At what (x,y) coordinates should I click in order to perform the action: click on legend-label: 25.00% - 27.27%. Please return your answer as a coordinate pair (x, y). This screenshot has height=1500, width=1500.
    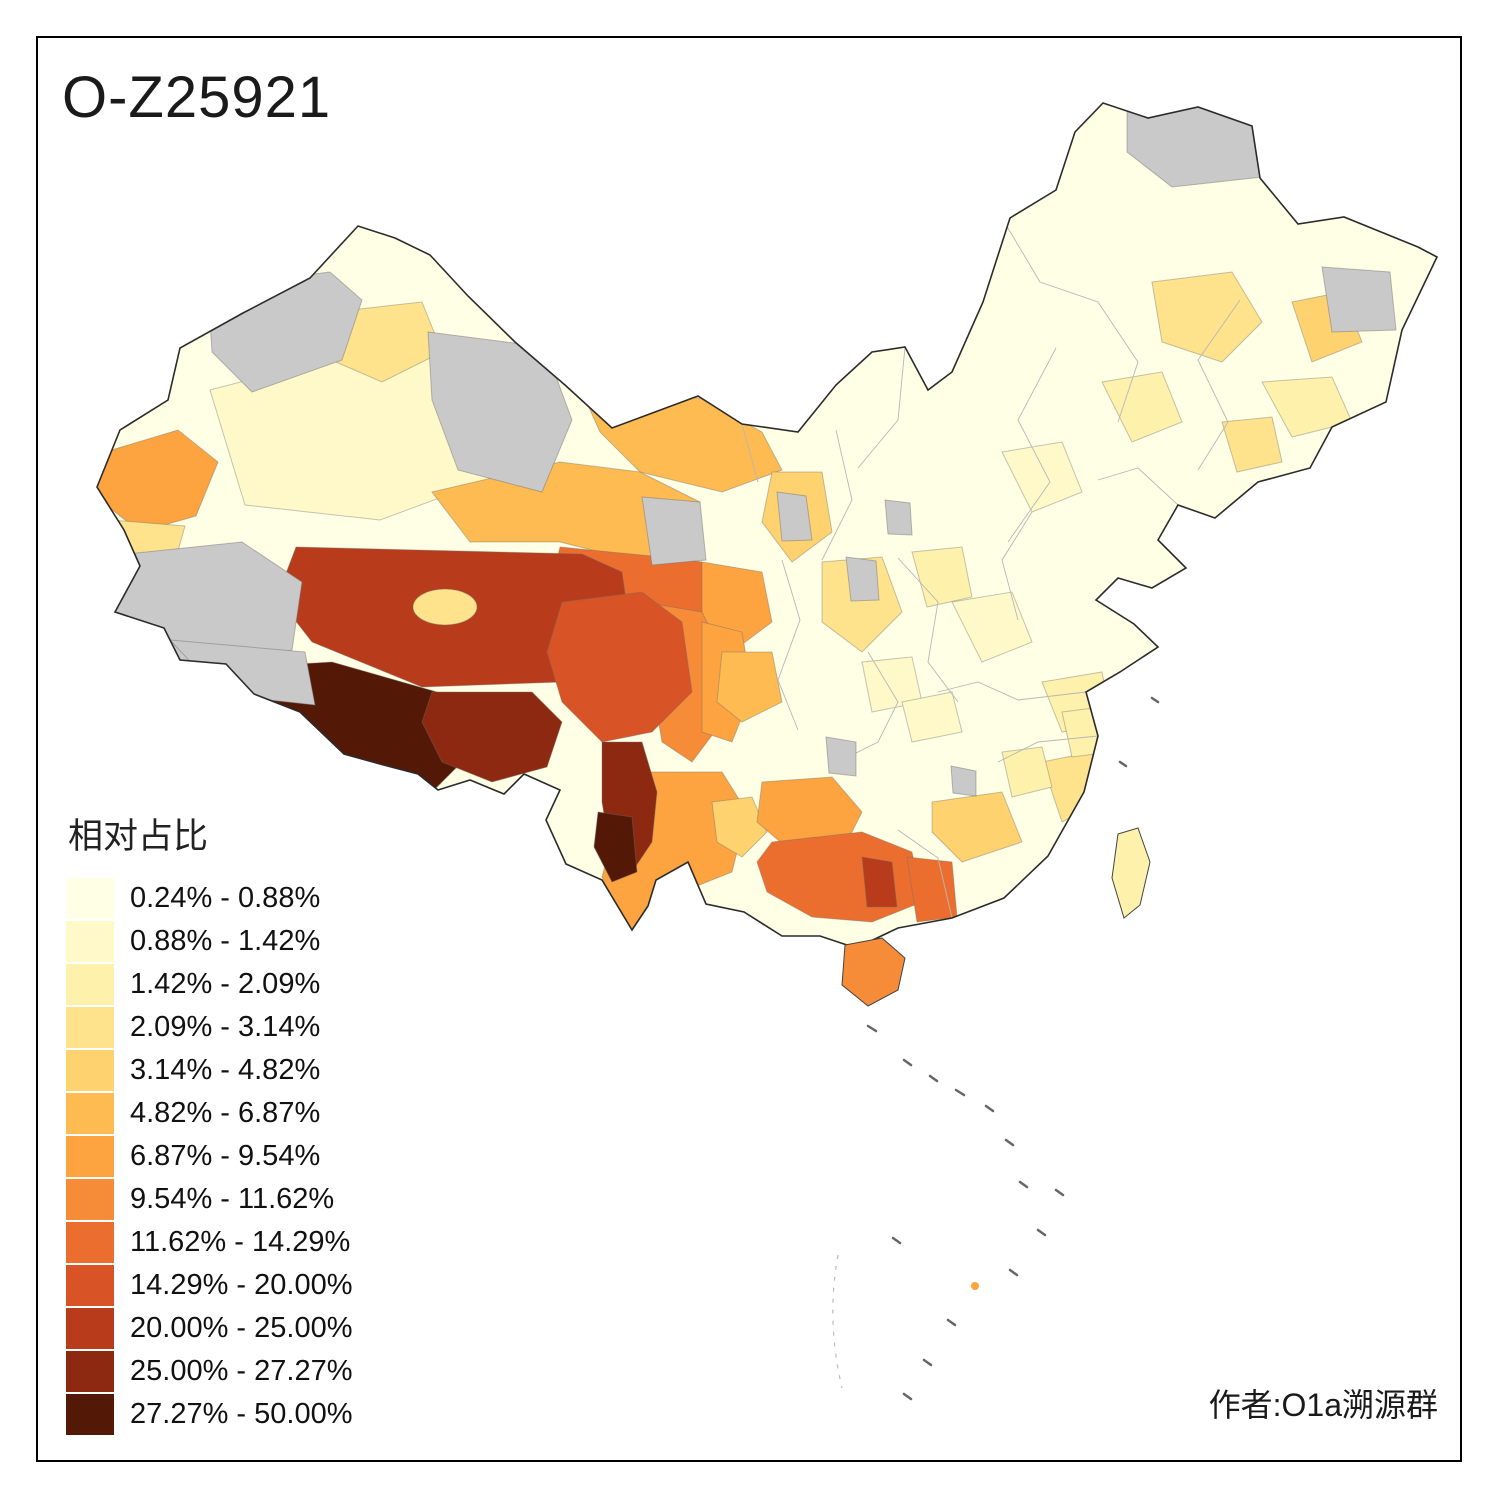
    Looking at the image, I should click on (241, 1371).